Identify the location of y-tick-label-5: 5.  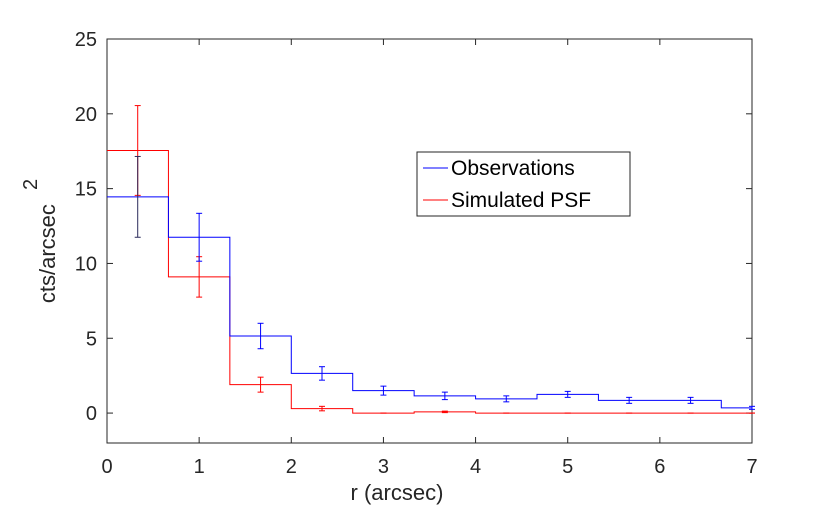
(91, 339).